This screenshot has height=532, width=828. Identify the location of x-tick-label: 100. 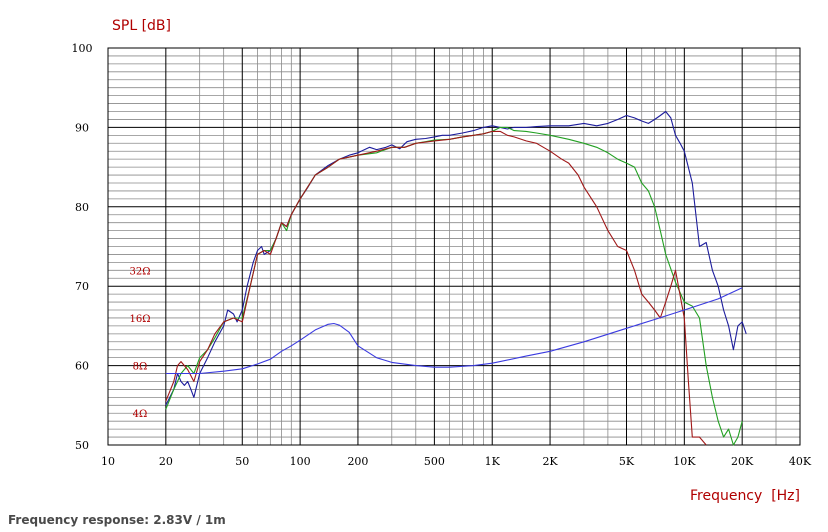
(300, 461).